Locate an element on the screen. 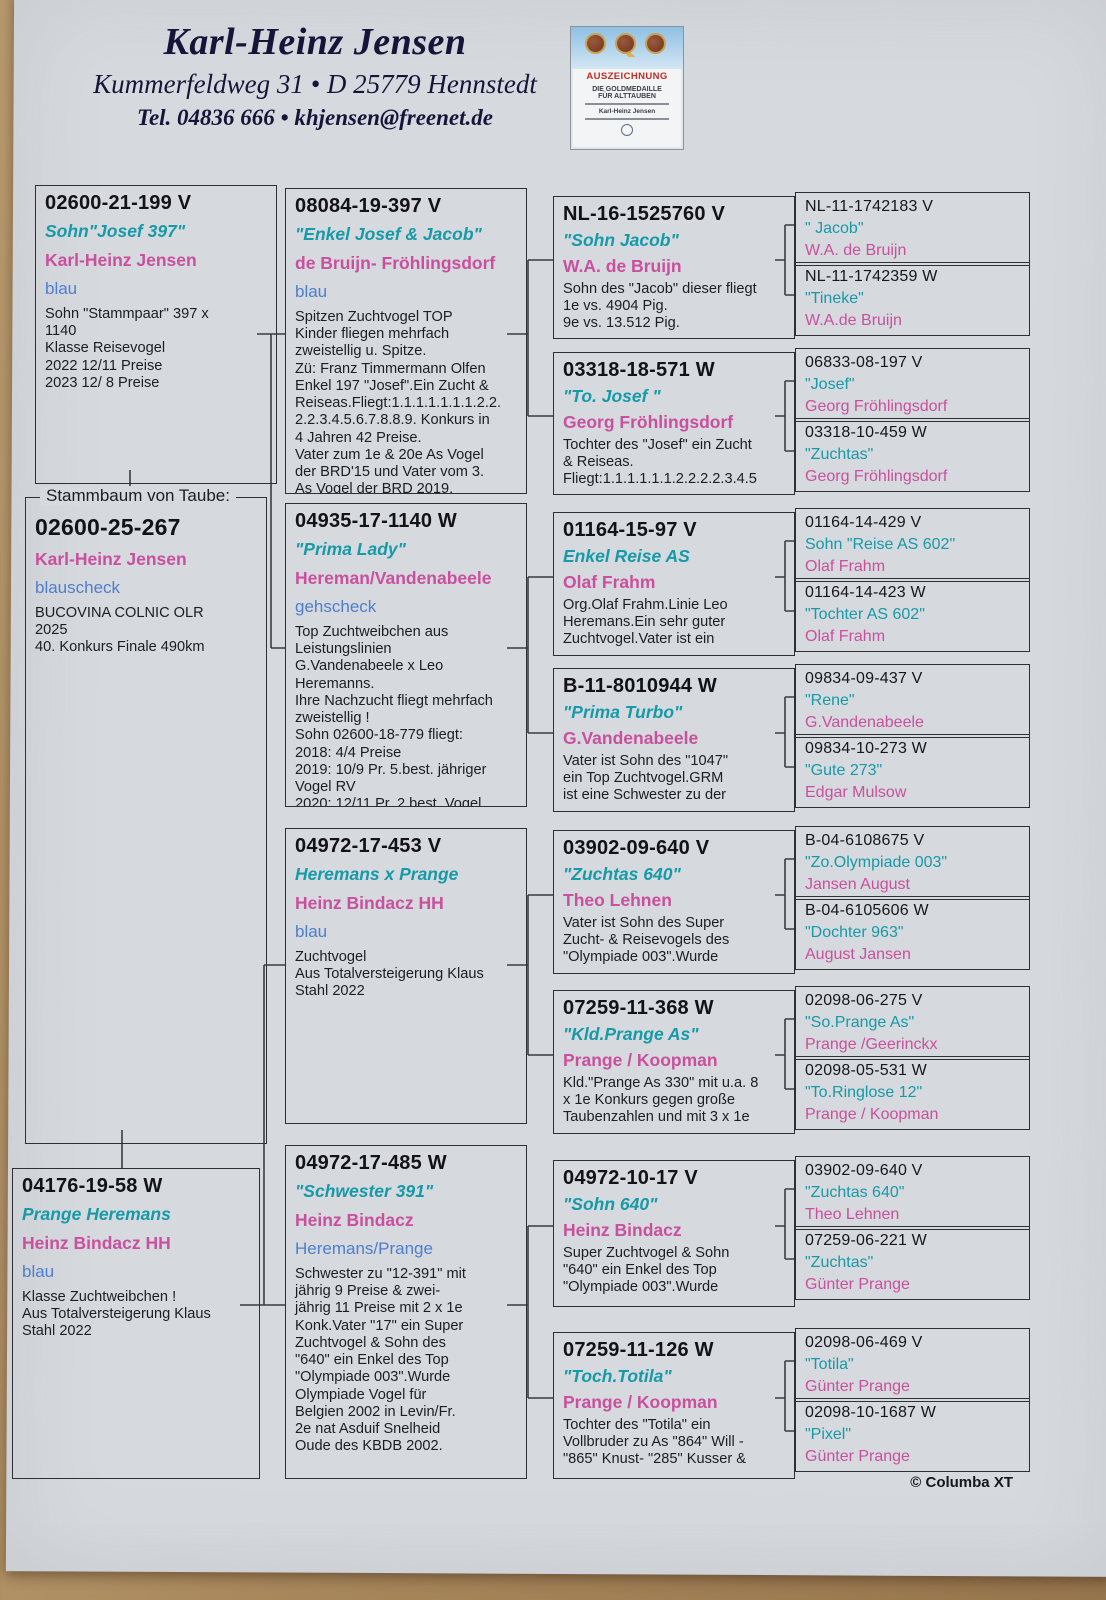  pedigree-box-gen4-8: 09834-10-273 W "Gute 273" Edgar Mulsow is located at coordinates (912, 771).